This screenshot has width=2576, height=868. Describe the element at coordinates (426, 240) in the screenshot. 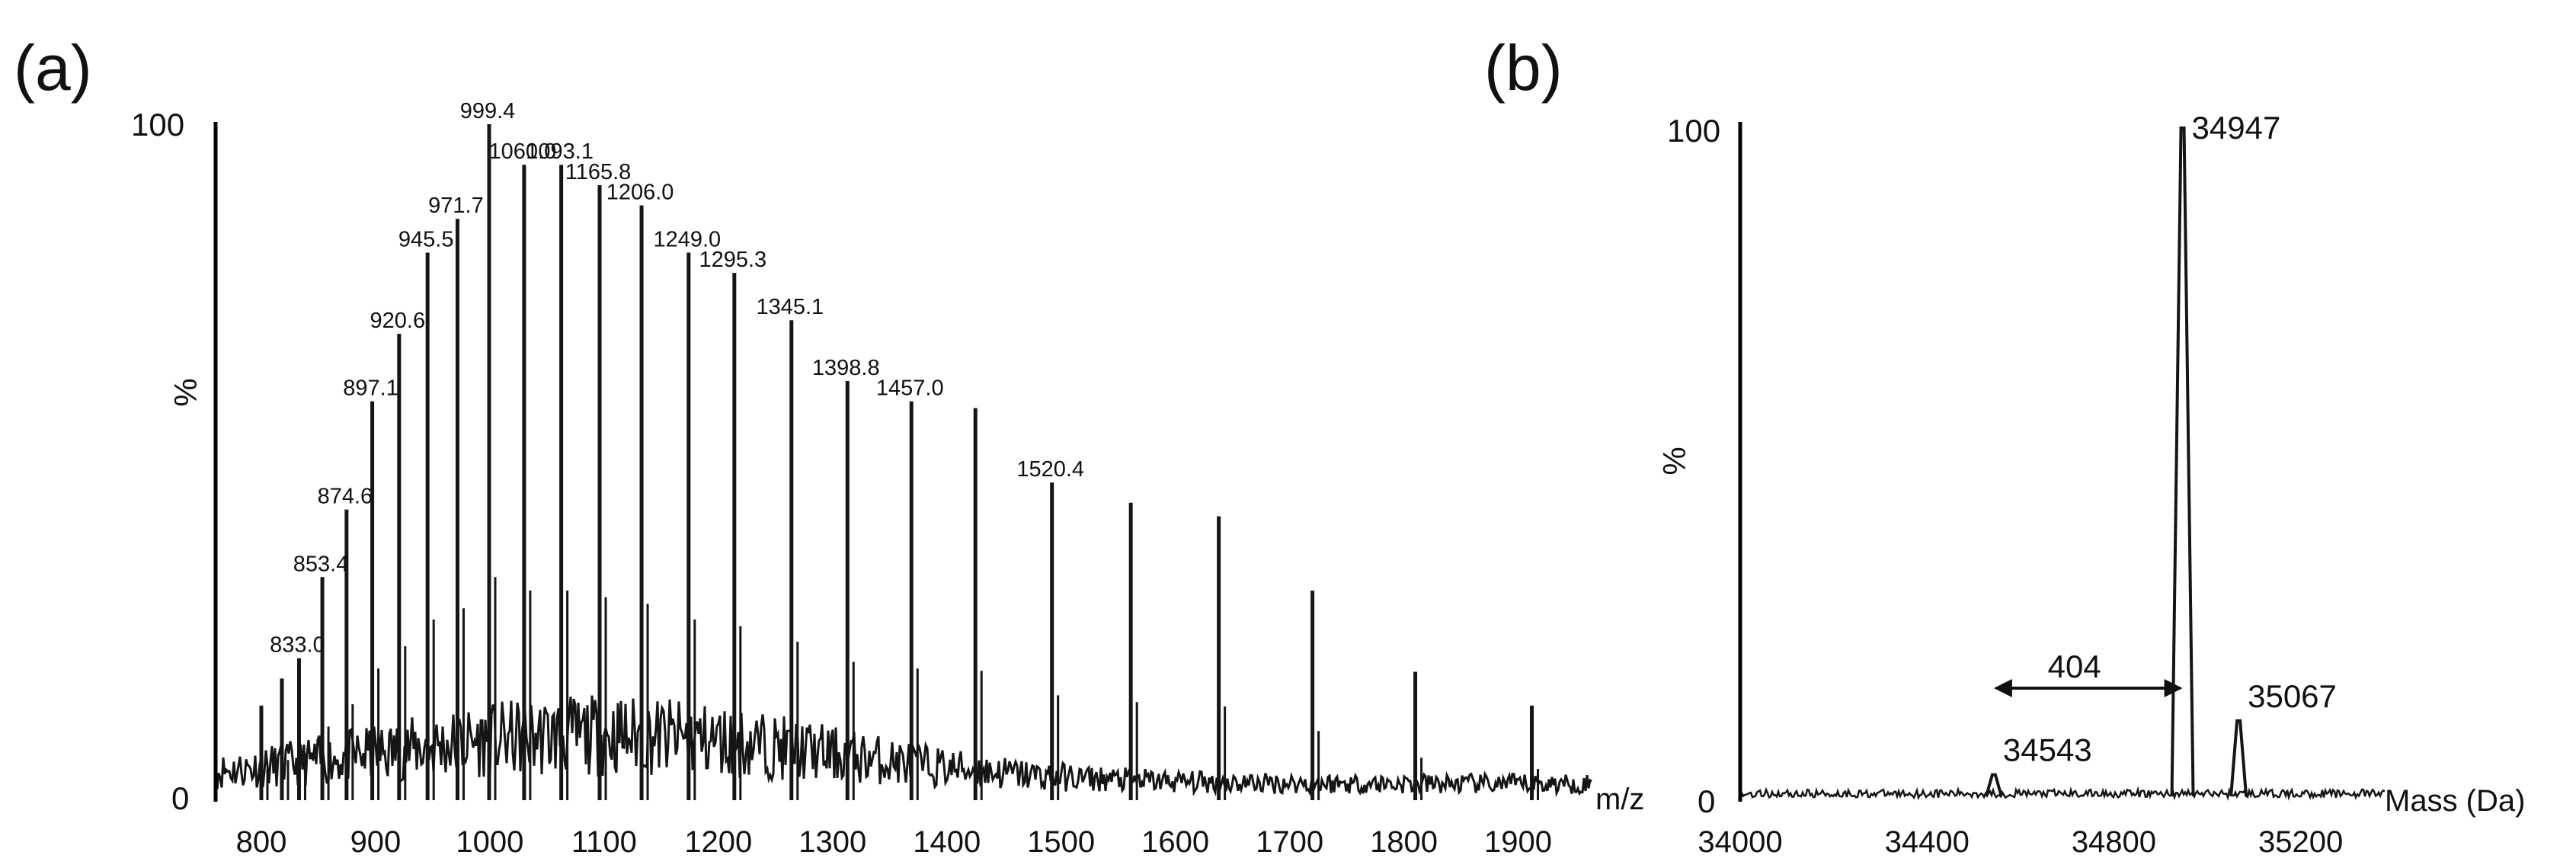

I see `panel-a-peak-label: 945.5` at that location.